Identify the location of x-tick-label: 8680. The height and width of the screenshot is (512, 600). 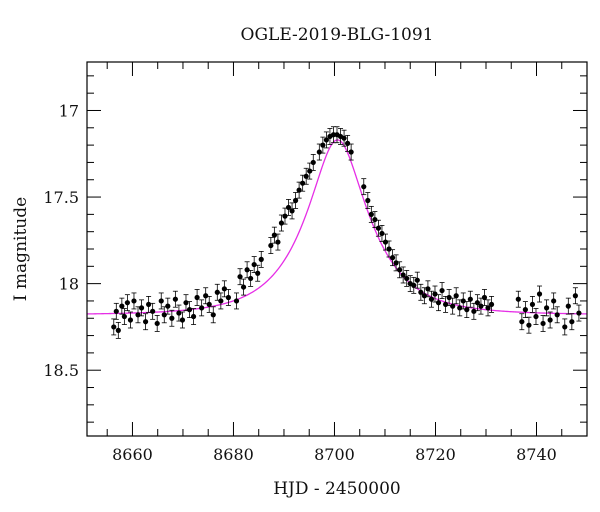
(233, 454).